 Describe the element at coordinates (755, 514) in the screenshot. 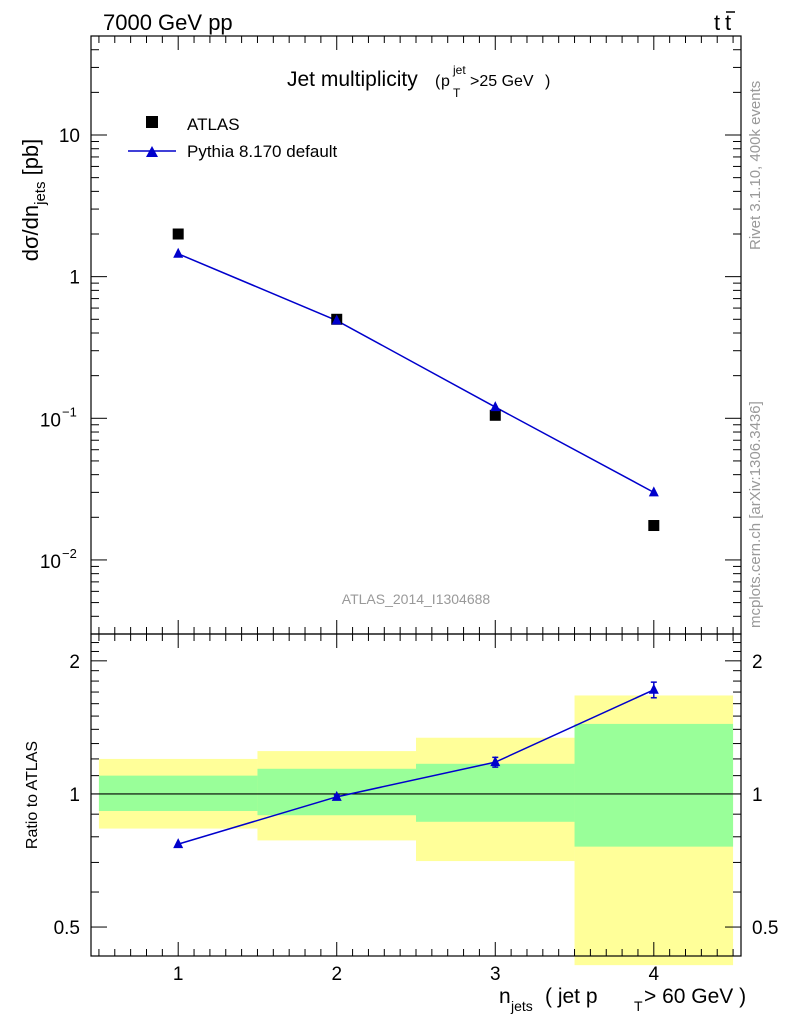

I see `mcplots-label: mcplots.cern.ch [arXiv:1306.3436]` at that location.